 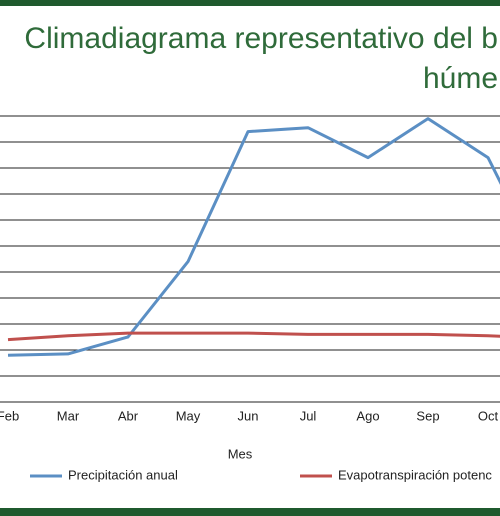 I want to click on x-tick-label: Jul, so click(x=308, y=415).